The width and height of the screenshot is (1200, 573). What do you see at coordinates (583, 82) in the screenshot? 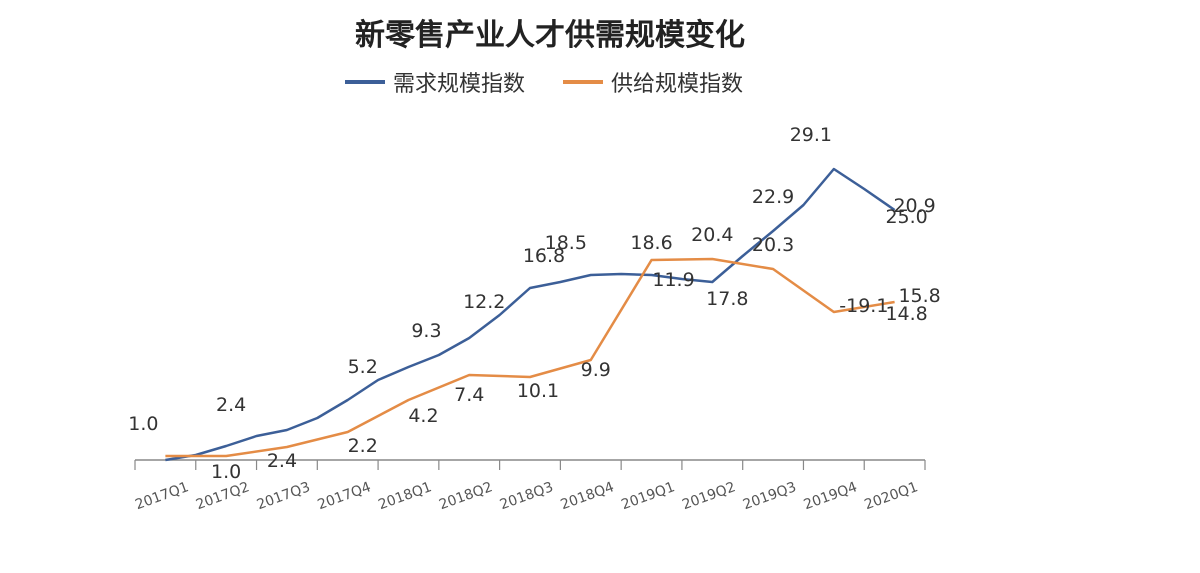
I see `legend-swatch-supply` at bounding box center [583, 82].